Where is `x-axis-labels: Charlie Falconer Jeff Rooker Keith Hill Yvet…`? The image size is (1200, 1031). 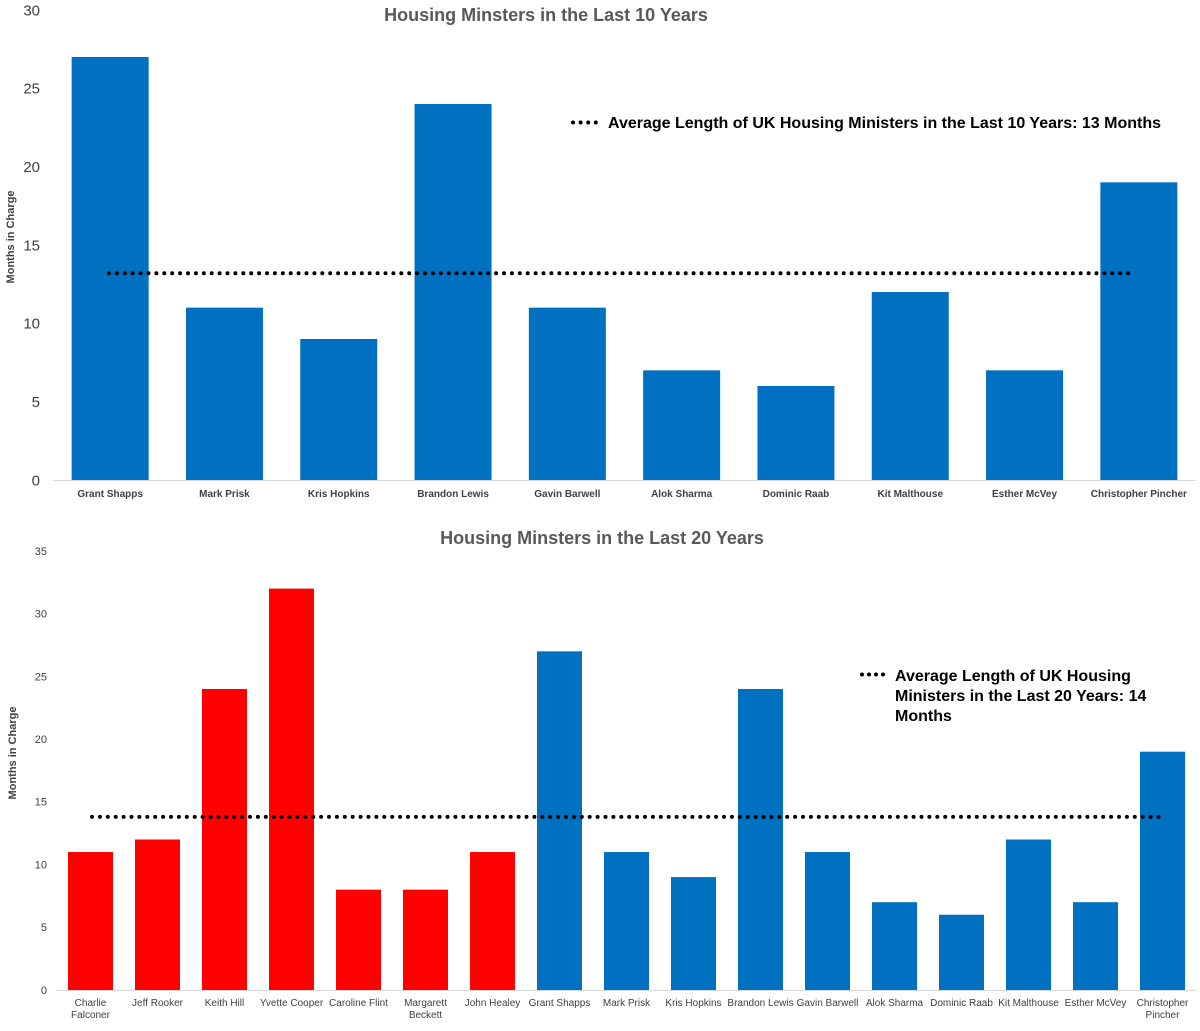 x-axis-labels: Charlie Falconer Jeff Rooker Keith Hill Yvet… is located at coordinates (630, 1009).